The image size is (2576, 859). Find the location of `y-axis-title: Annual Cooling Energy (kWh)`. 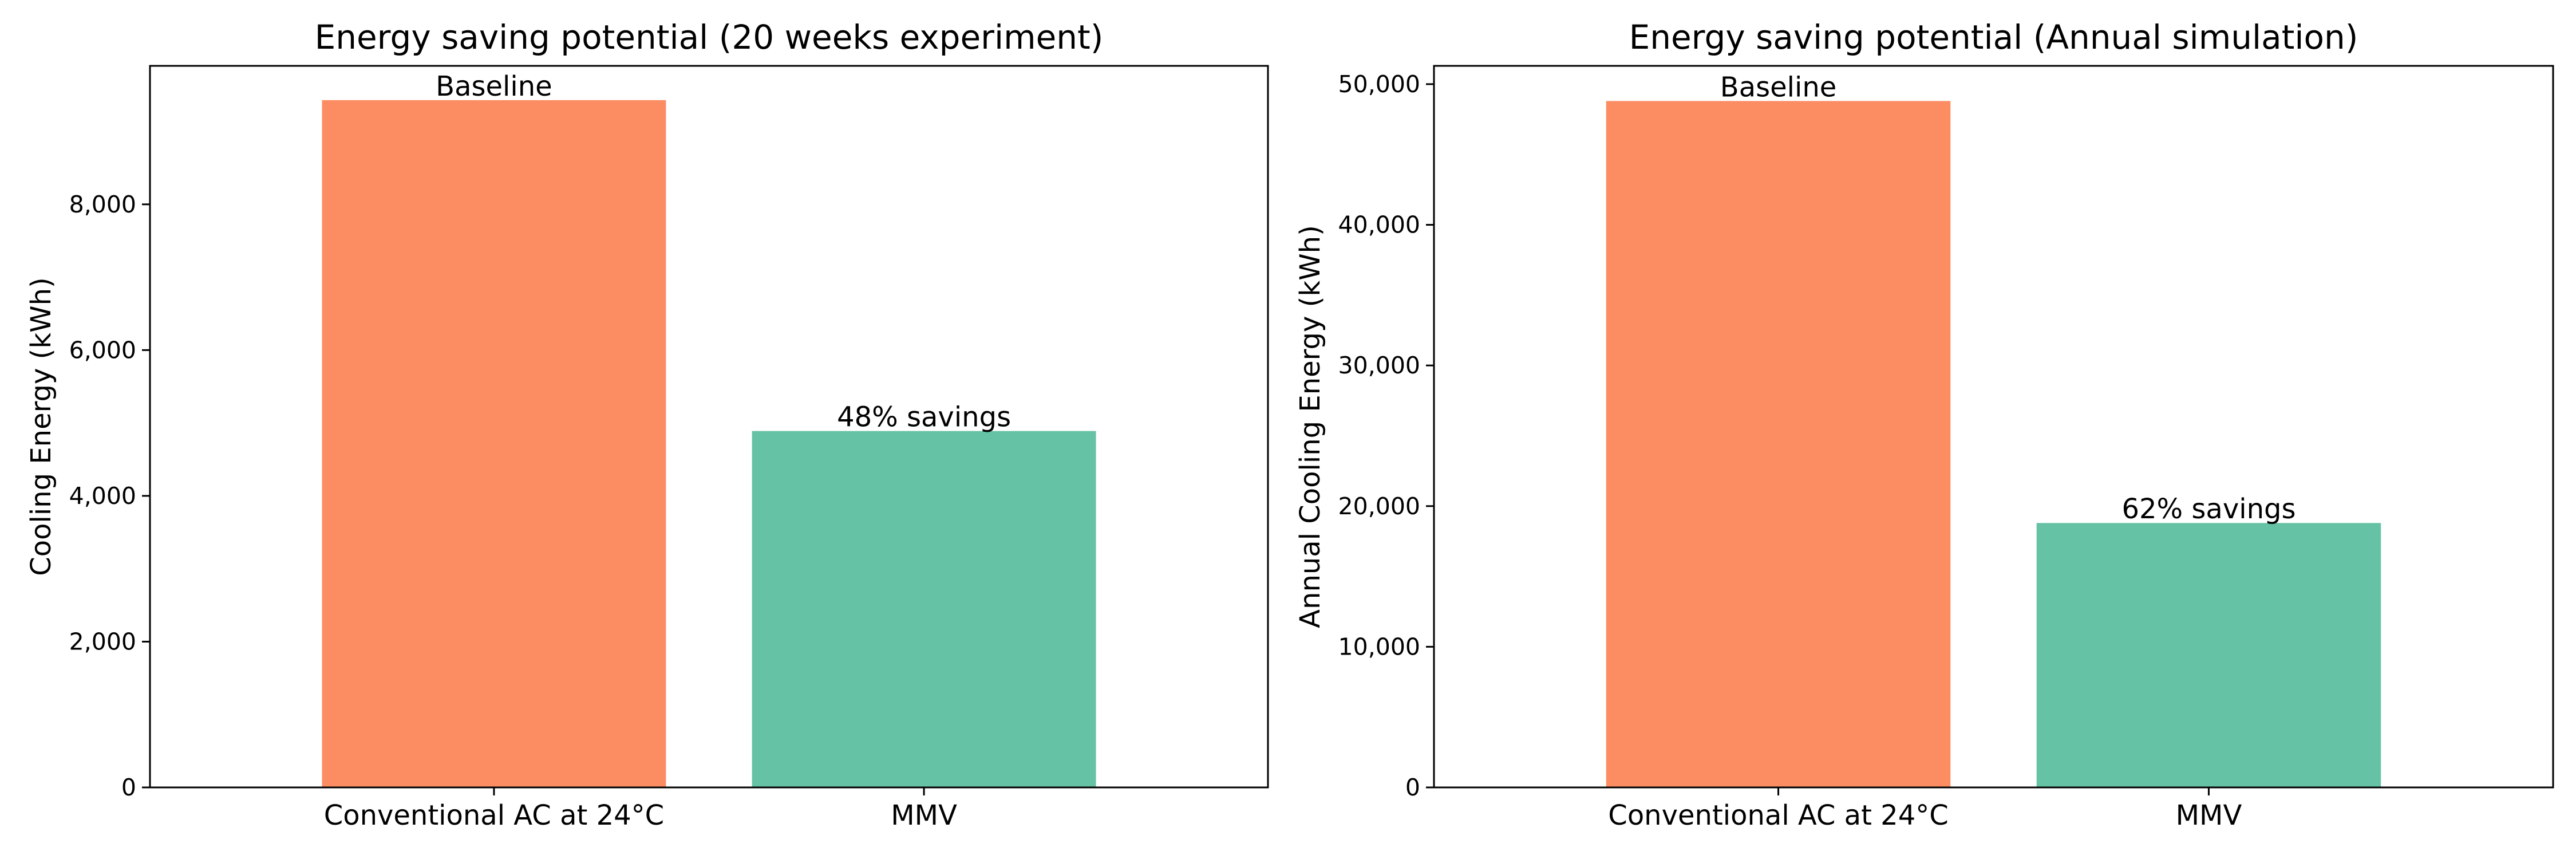

y-axis-title: Annual Cooling Energy (kWh) is located at coordinates (1310, 426).